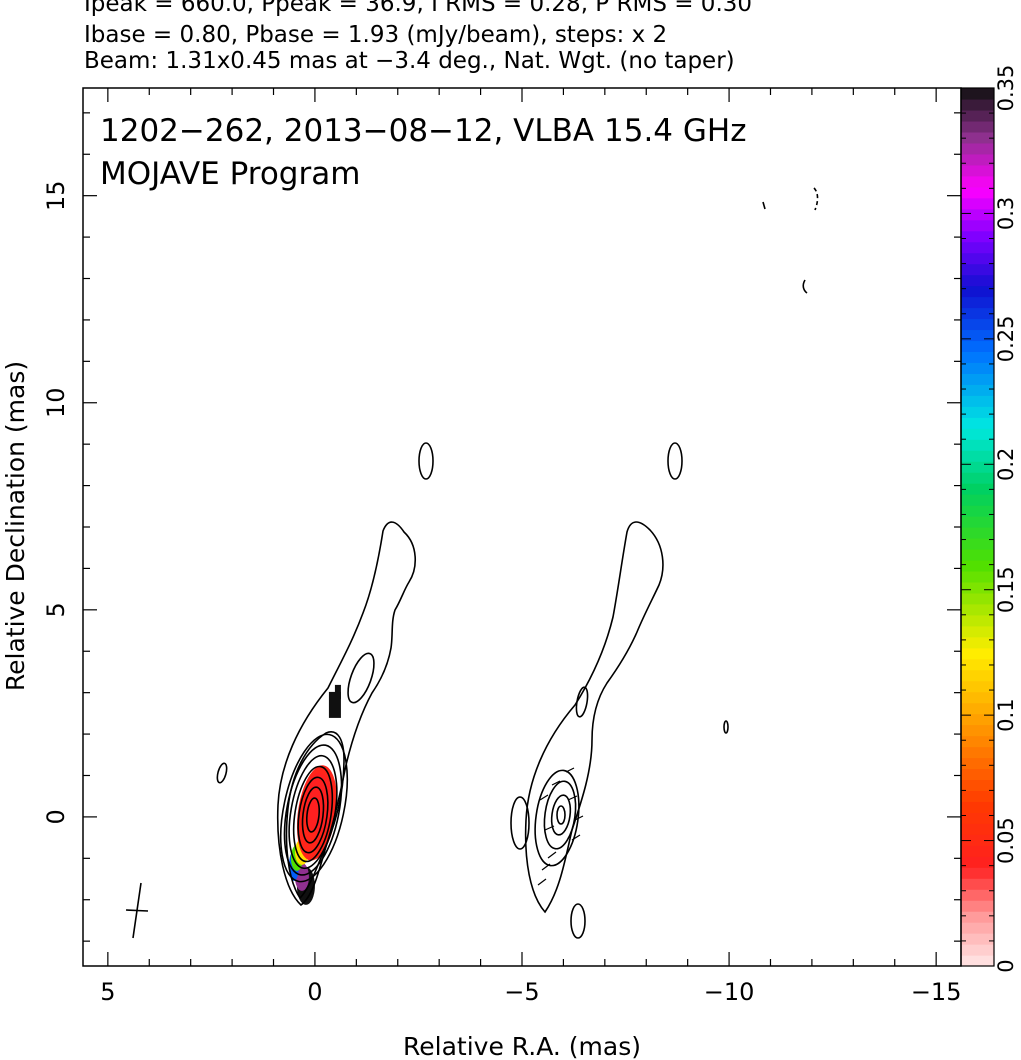 The width and height of the screenshot is (1021, 1060). What do you see at coordinates (56, 402) in the screenshot?
I see `y-tick-label: 10` at bounding box center [56, 402].